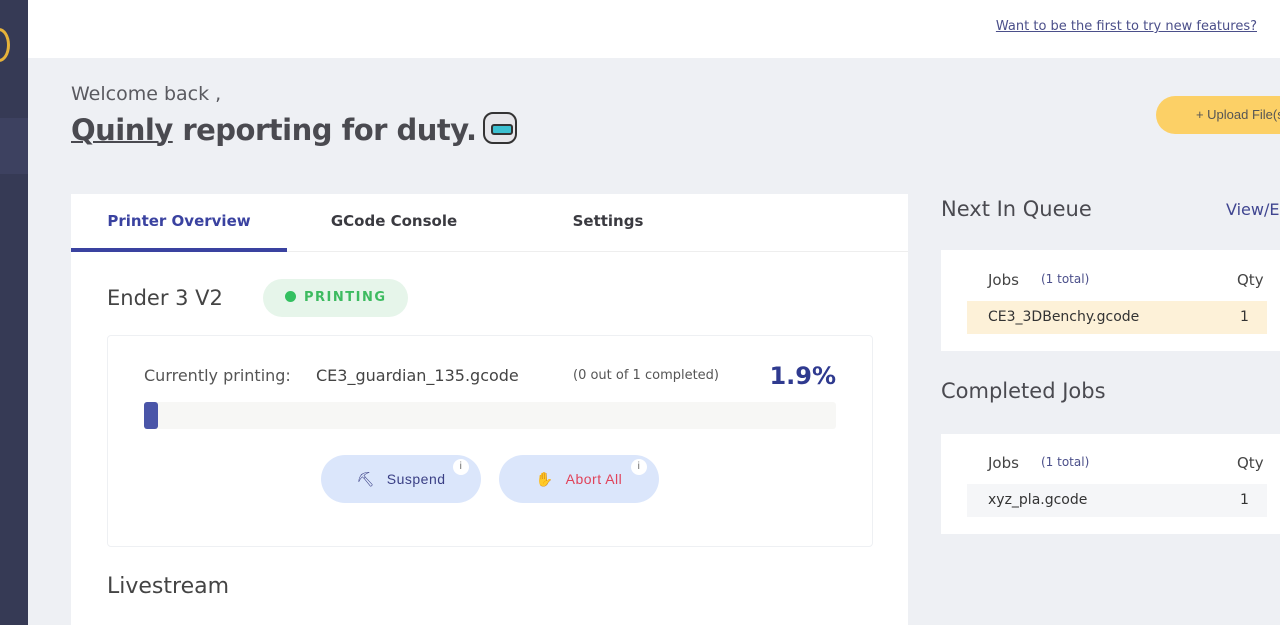 The image size is (1280, 625). I want to click on progress-percent: 1.9%, so click(802, 376).